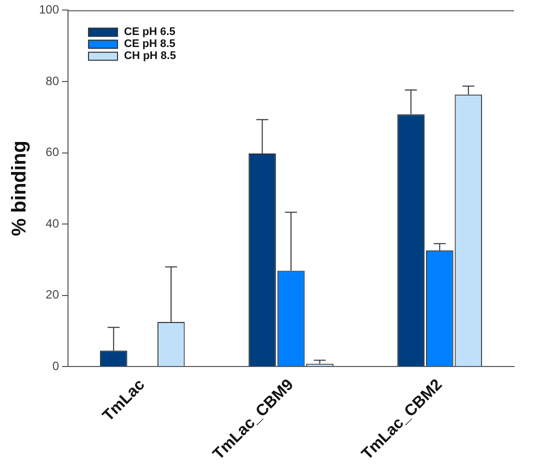 The image size is (534, 467). What do you see at coordinates (49, 9) in the screenshot?
I see `y-tick-label: 100` at bounding box center [49, 9].